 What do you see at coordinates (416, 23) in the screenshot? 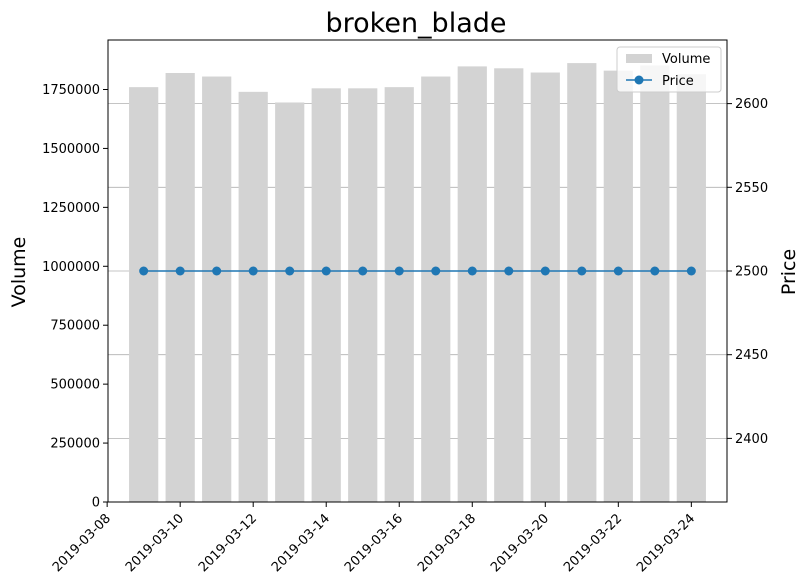
I see `chart-title: broken_blade` at bounding box center [416, 23].